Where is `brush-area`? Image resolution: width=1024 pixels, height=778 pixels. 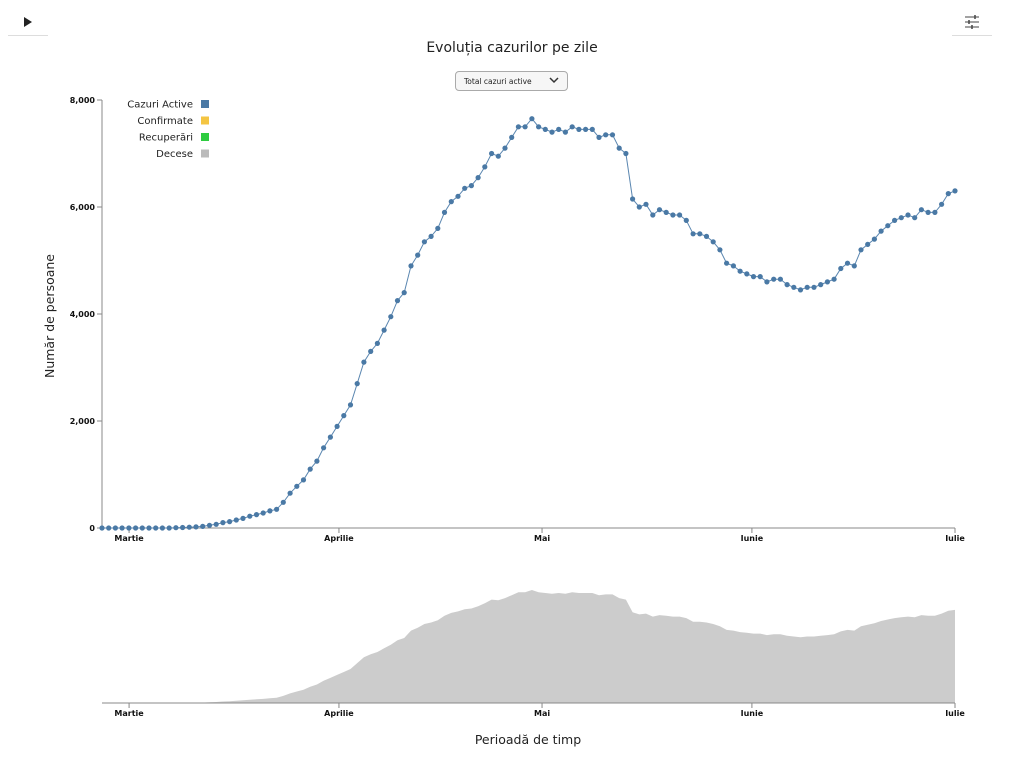
brush-area is located at coordinates (528, 646).